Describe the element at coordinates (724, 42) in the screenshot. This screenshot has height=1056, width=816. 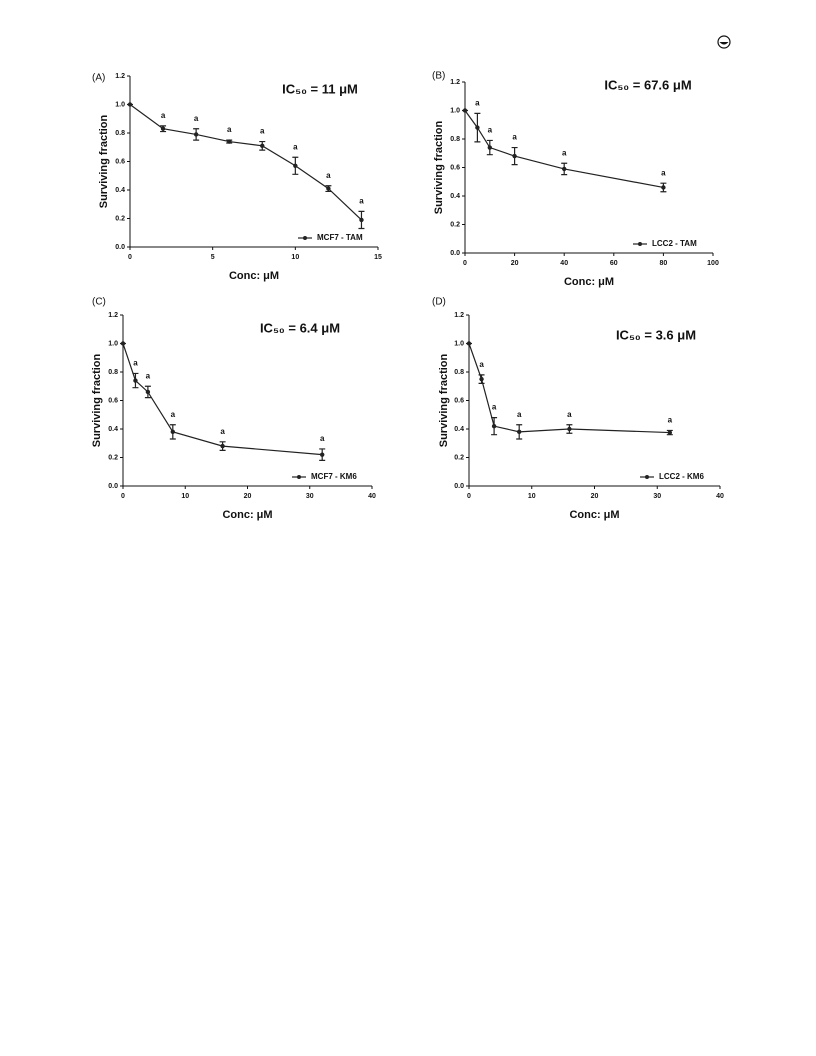
I see `corner-icon` at that location.